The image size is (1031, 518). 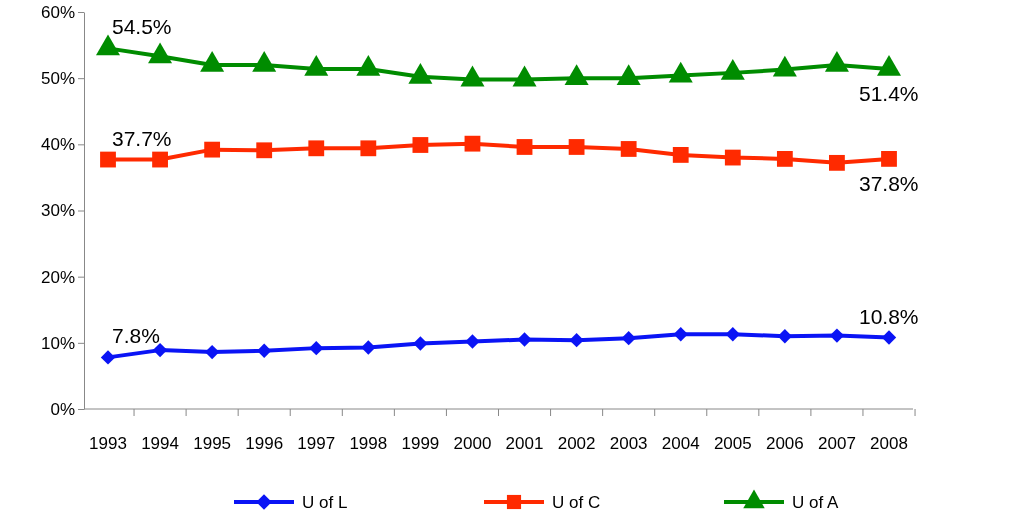 What do you see at coordinates (889, 93) in the screenshot?
I see `annotation: 51.4%` at bounding box center [889, 93].